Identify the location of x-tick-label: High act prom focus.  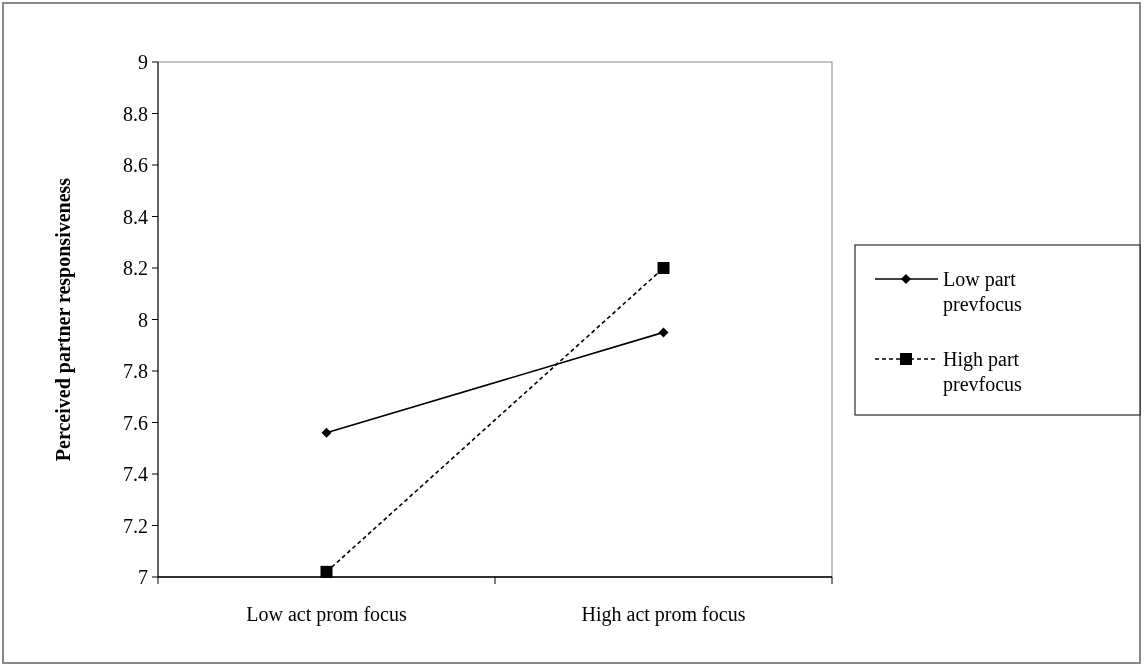
(663, 614).